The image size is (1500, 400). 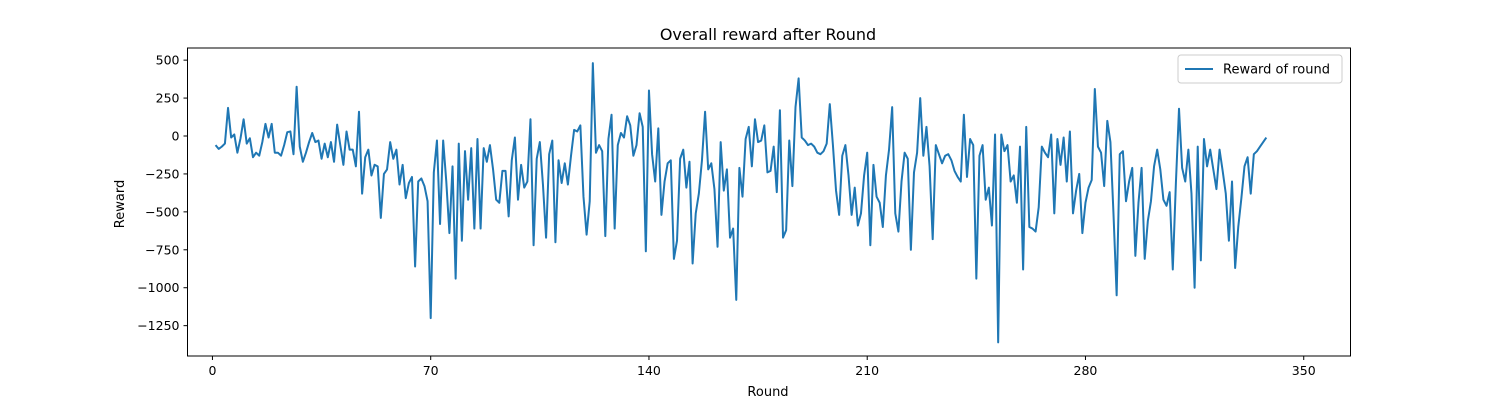 What do you see at coordinates (120, 204) in the screenshot?
I see `y-axis-label: Reward` at bounding box center [120, 204].